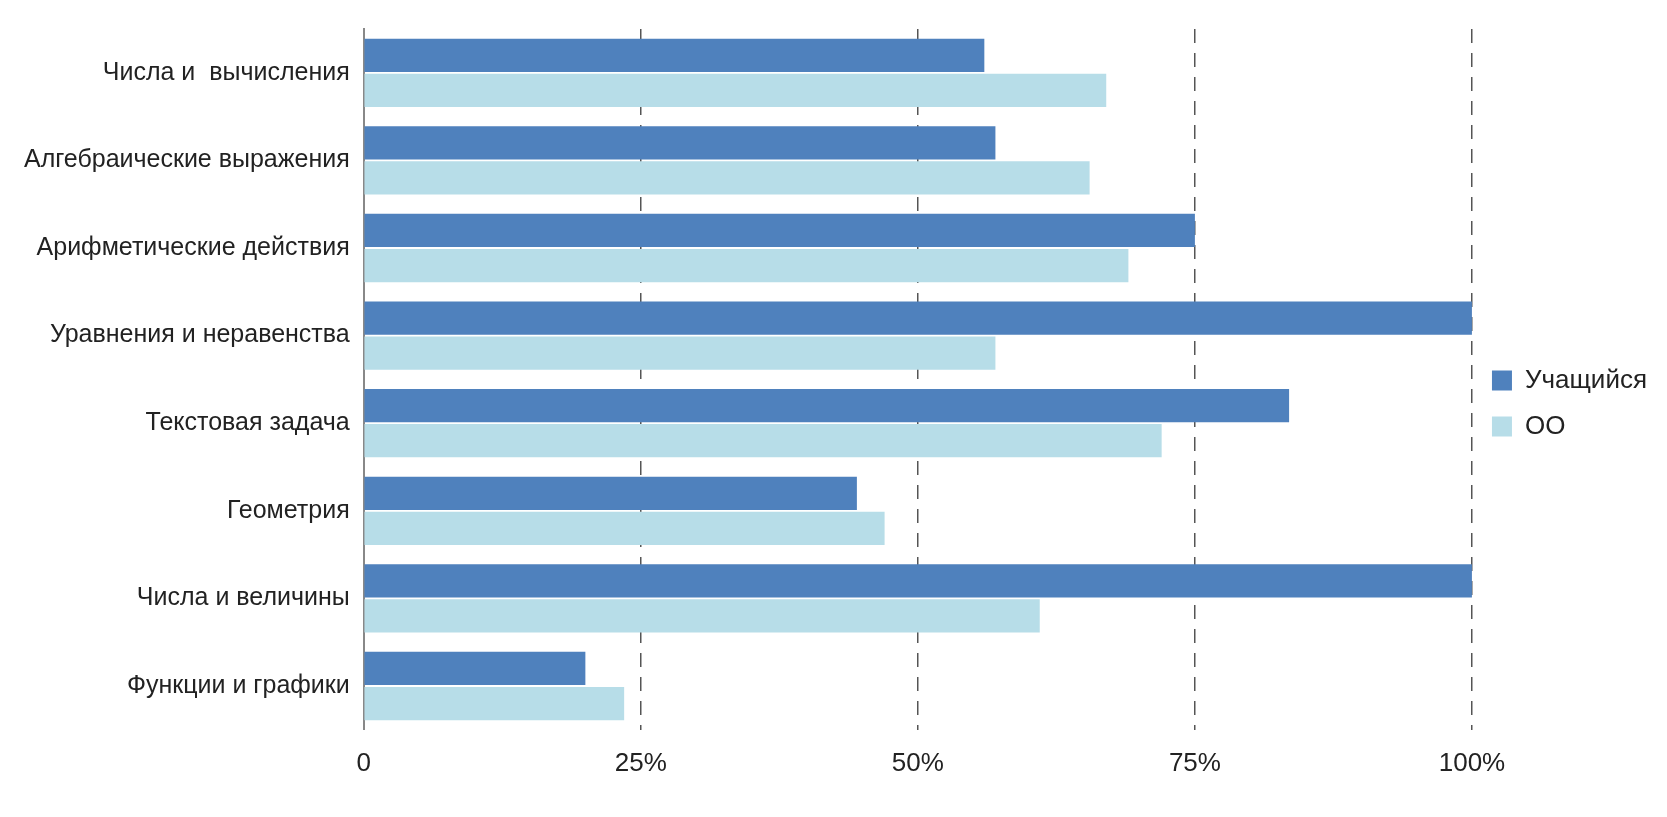 The image size is (1667, 817). Describe the element at coordinates (238, 683) in the screenshot. I see `y-tick-label: Функции и графики` at that location.